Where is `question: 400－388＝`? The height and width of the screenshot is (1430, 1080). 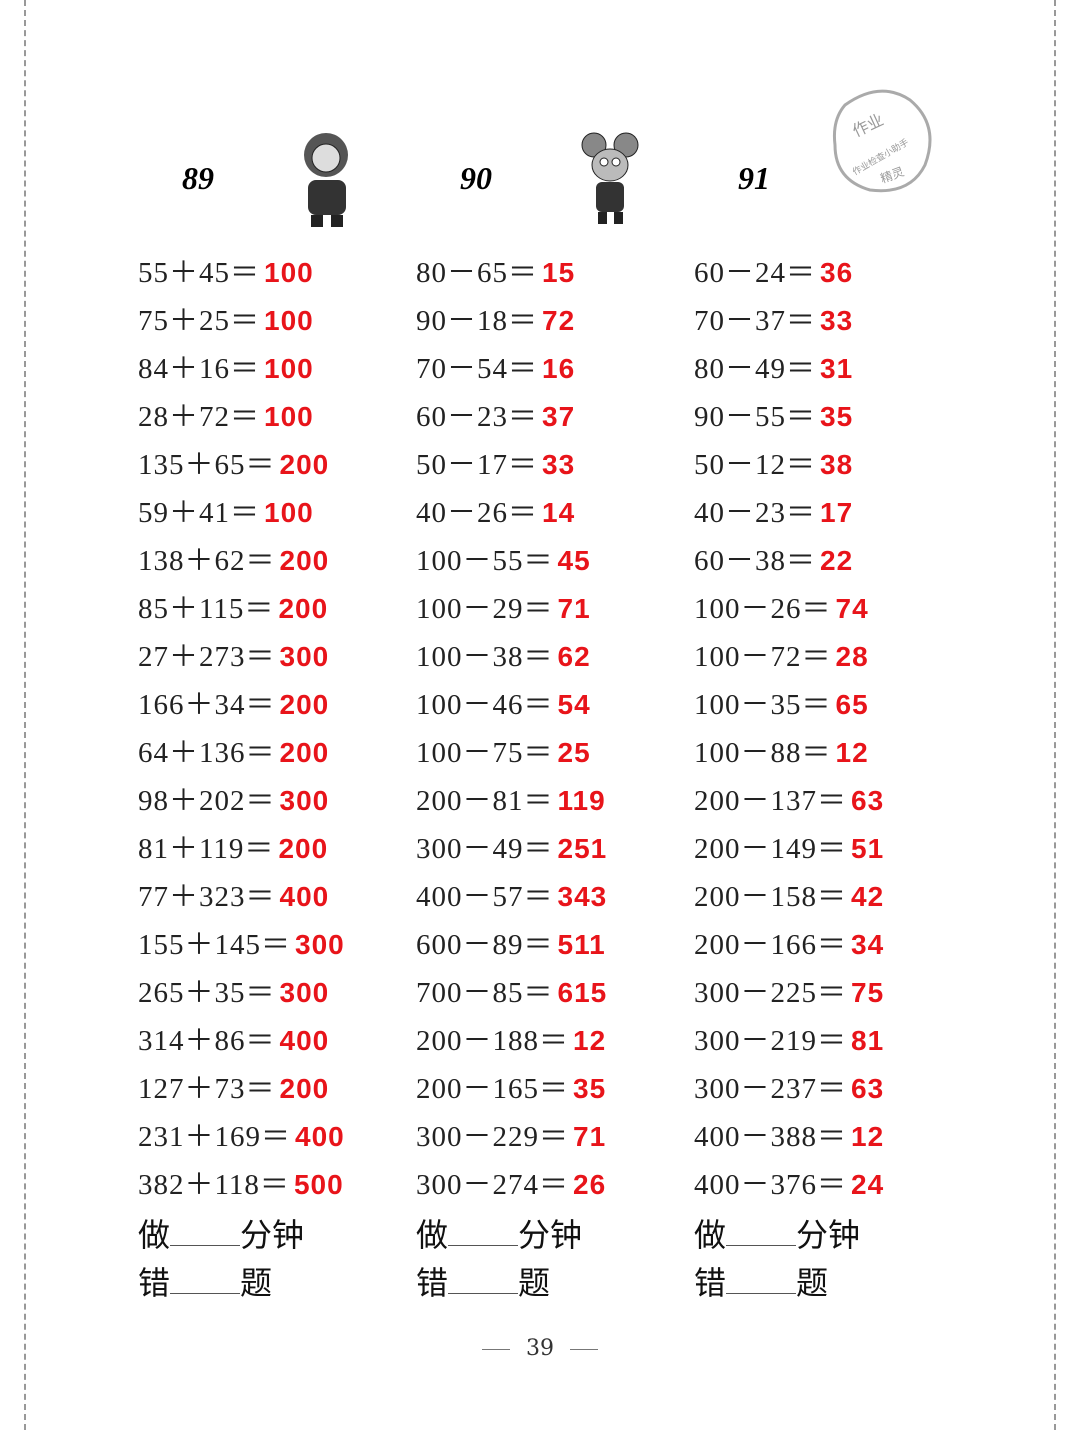
question: 400－388＝ is located at coordinates (771, 1137).